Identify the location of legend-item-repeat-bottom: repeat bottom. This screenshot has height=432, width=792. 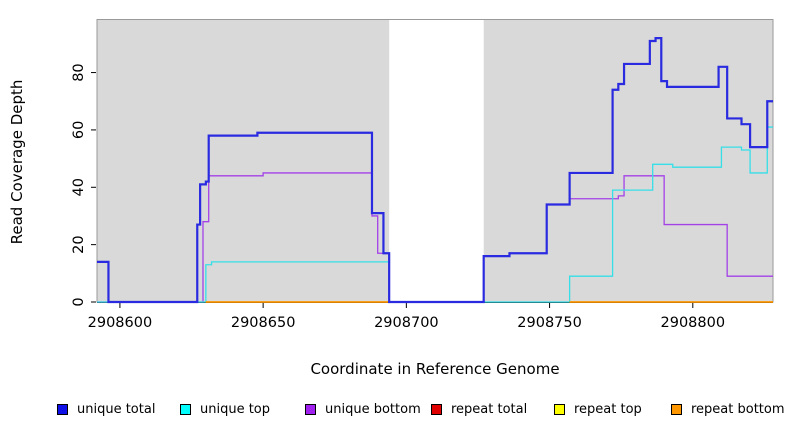
(728, 409).